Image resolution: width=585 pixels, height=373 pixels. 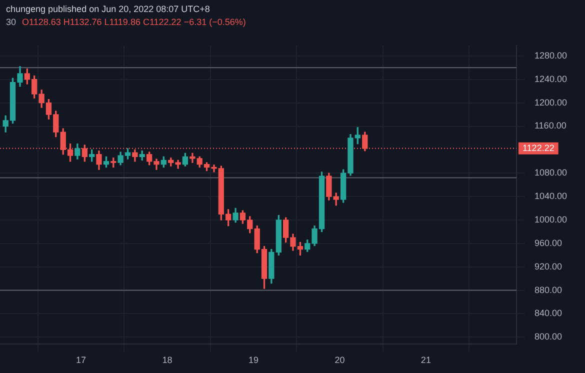 I want to click on y-tick-label: 960.00, so click(x=548, y=243).